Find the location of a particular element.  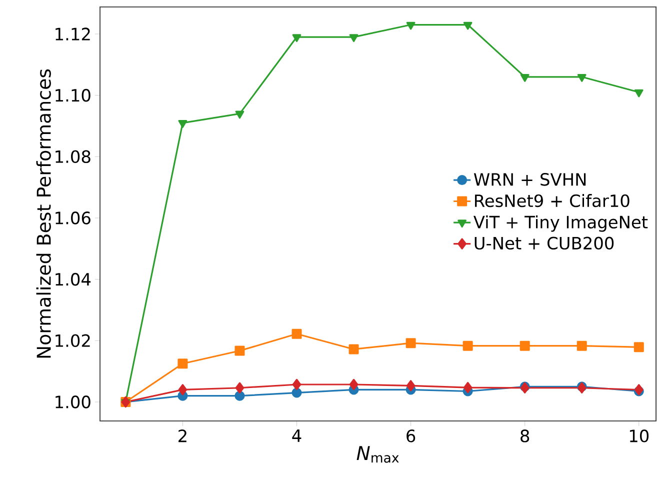

x-tick-label: 6 is located at coordinates (411, 435).